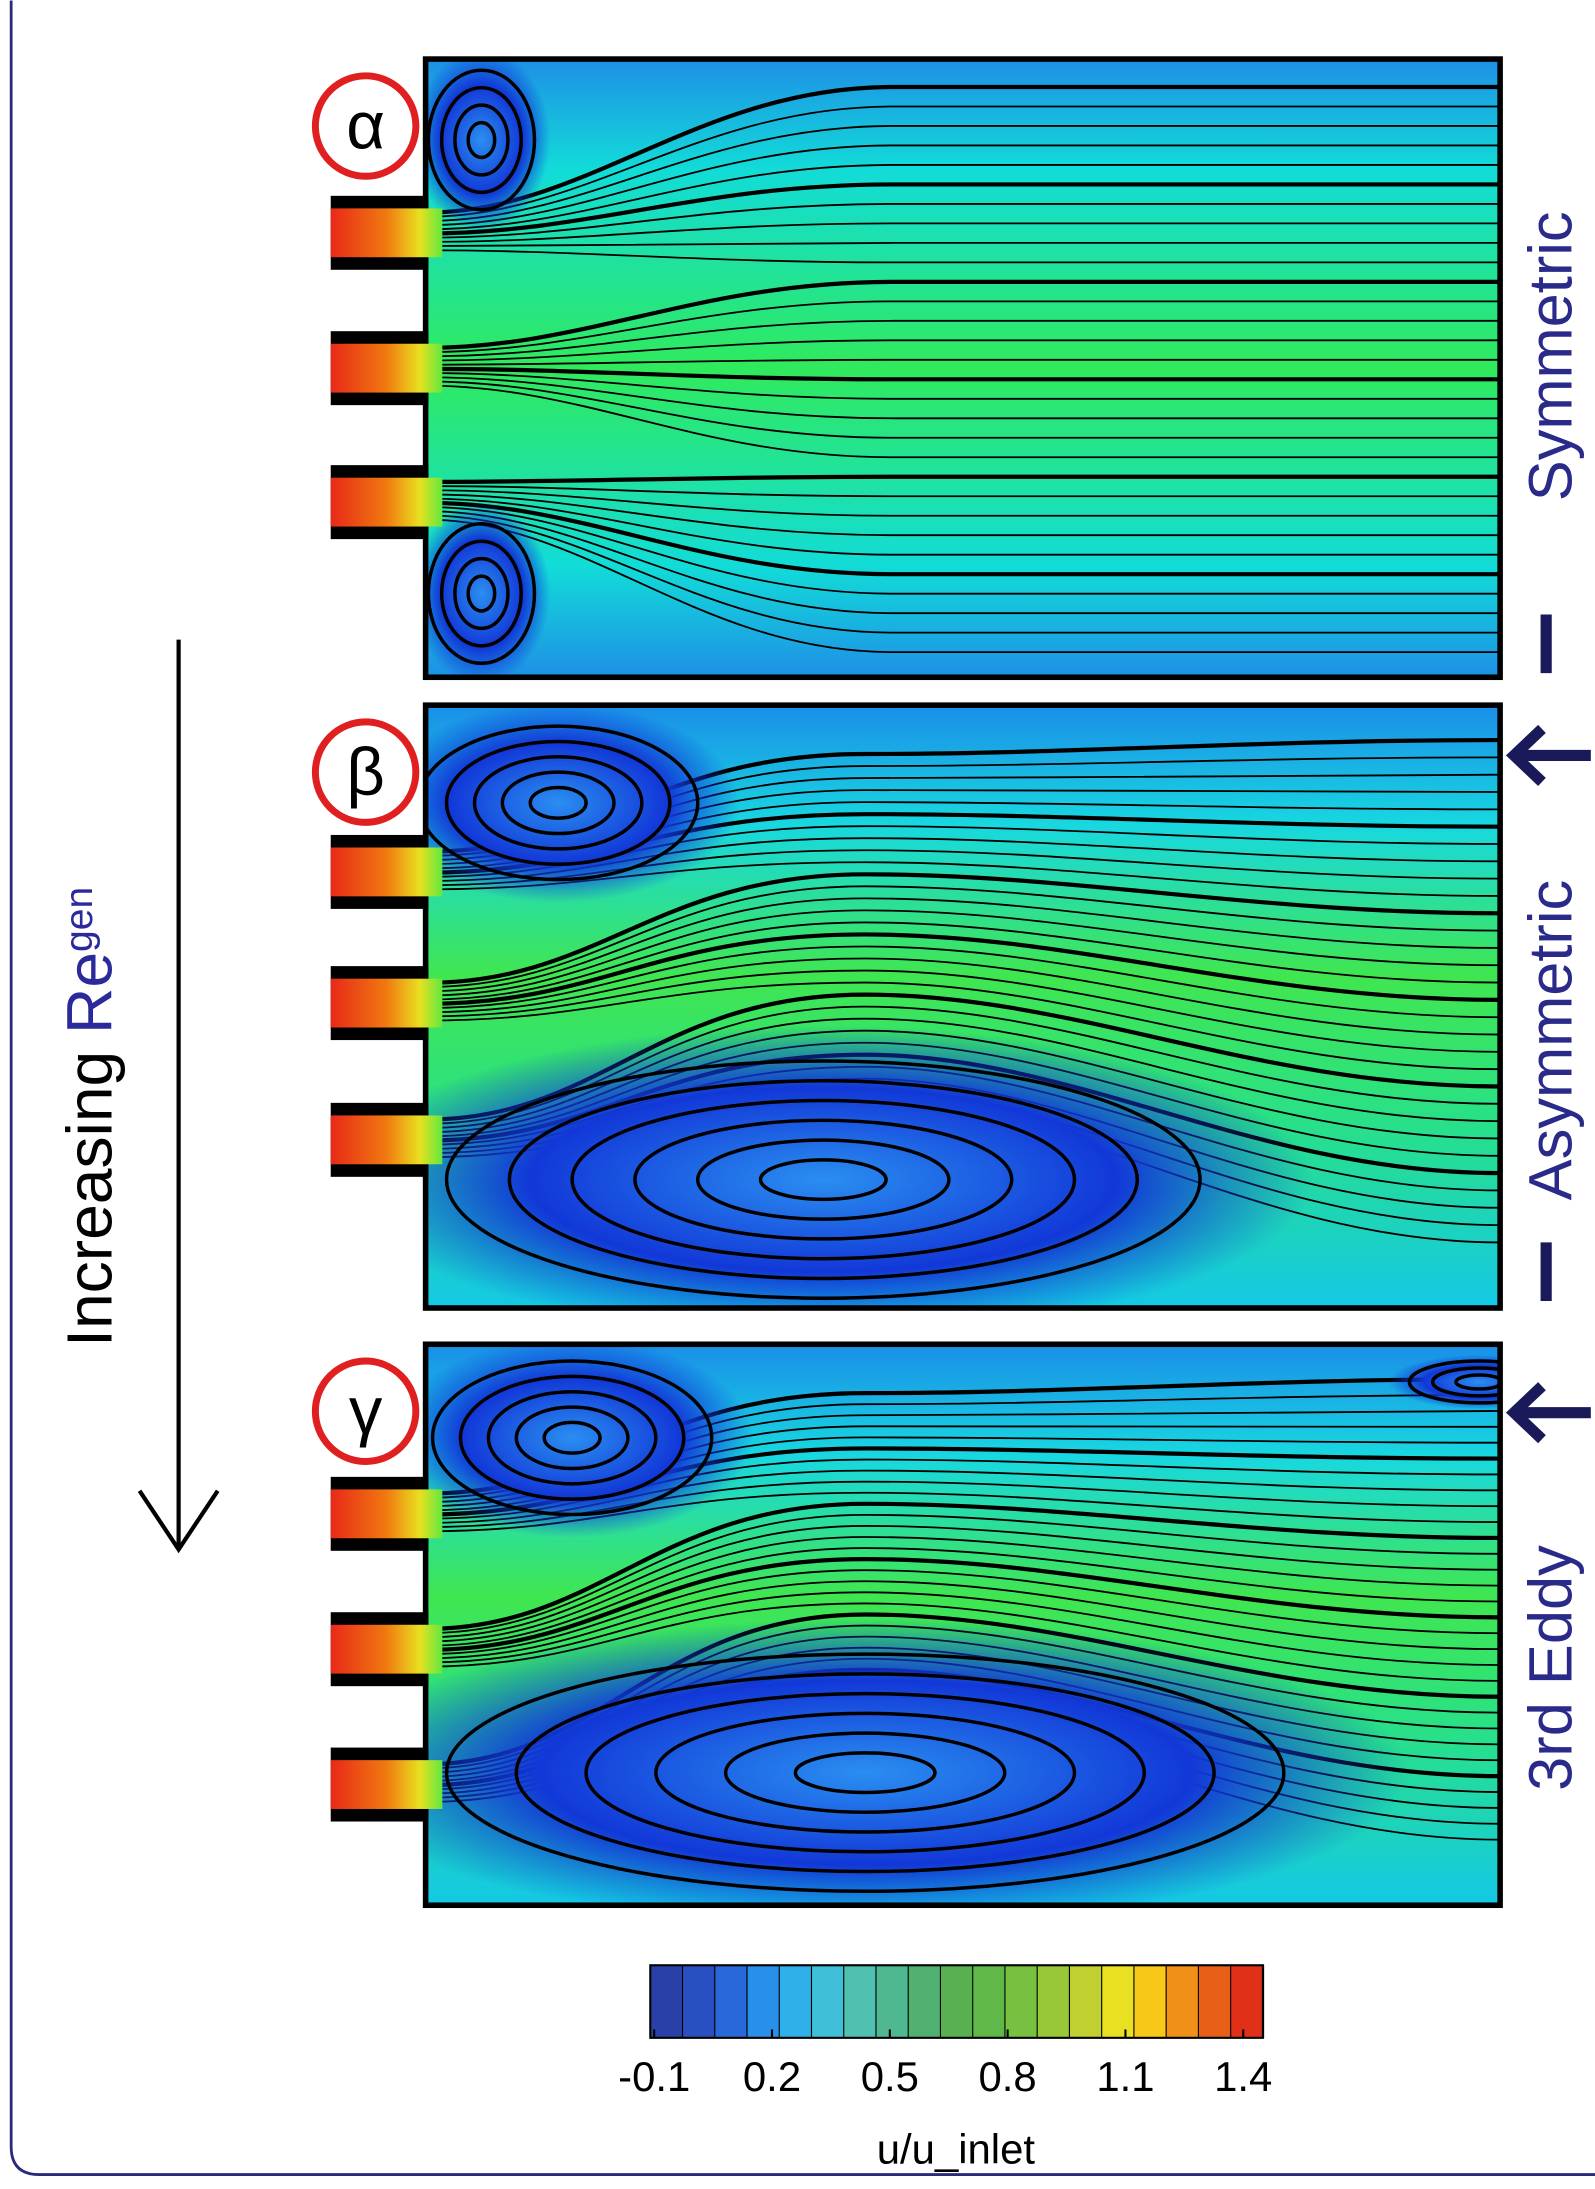 The image size is (1595, 2189). Describe the element at coordinates (79, 919) in the screenshot. I see `side-label-subscript: gen` at that location.